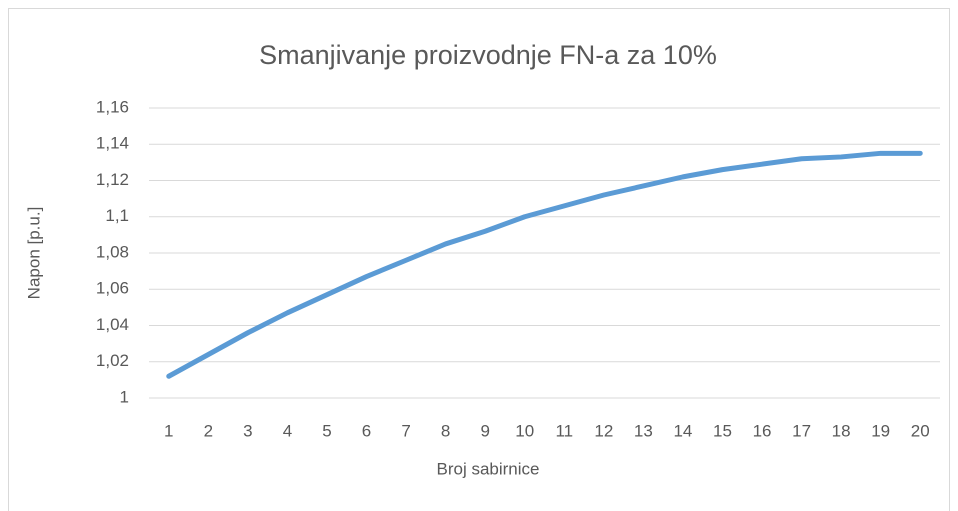 This screenshot has height=511, width=958. I want to click on y-tick-label: 1, so click(124, 396).